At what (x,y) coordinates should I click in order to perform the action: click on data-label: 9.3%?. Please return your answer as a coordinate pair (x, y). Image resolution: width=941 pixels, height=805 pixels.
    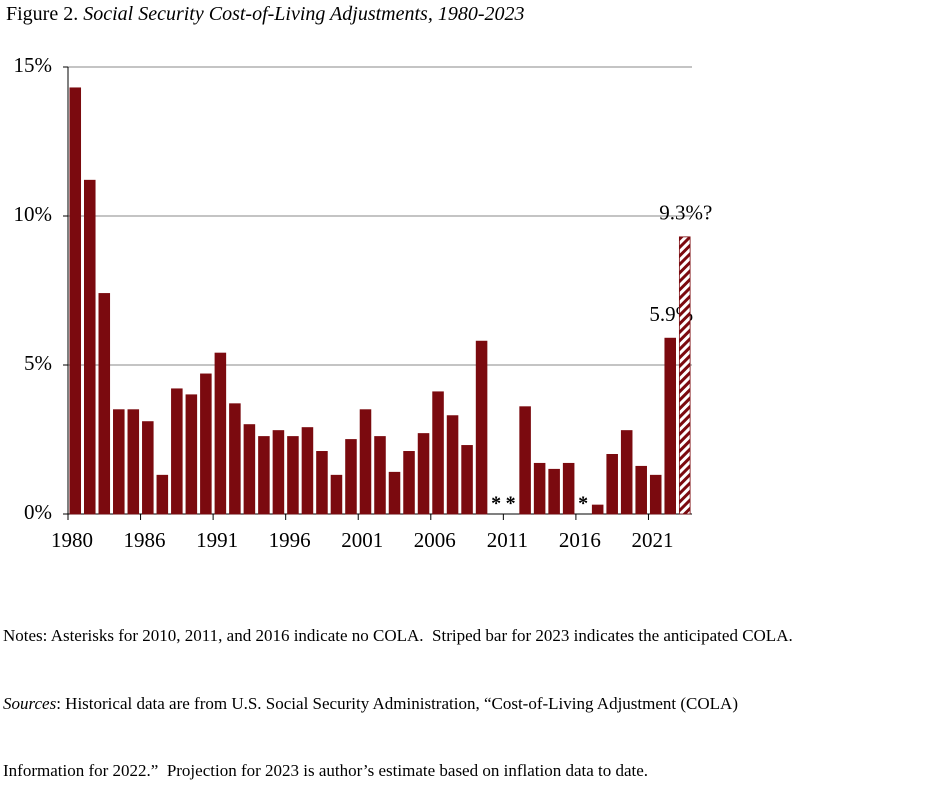
    Looking at the image, I should click on (685, 213).